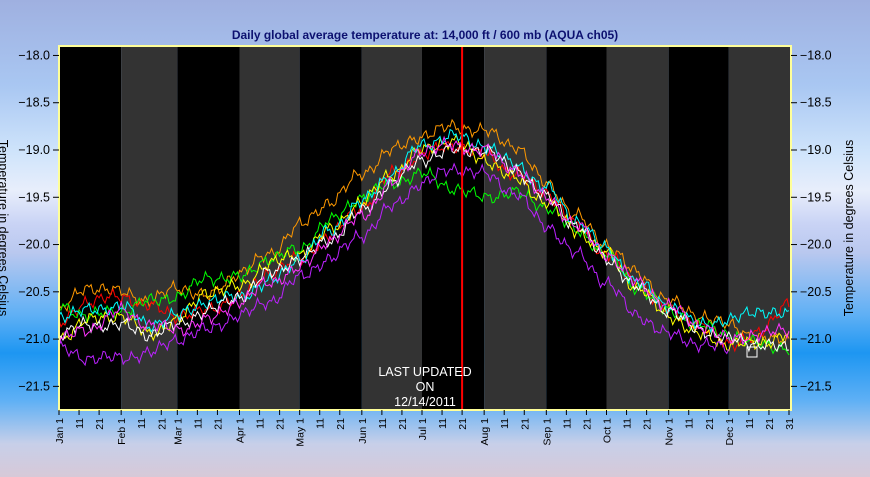 The height and width of the screenshot is (477, 870). What do you see at coordinates (547, 432) in the screenshot?
I see `x-tick-label: Sep 1` at bounding box center [547, 432].